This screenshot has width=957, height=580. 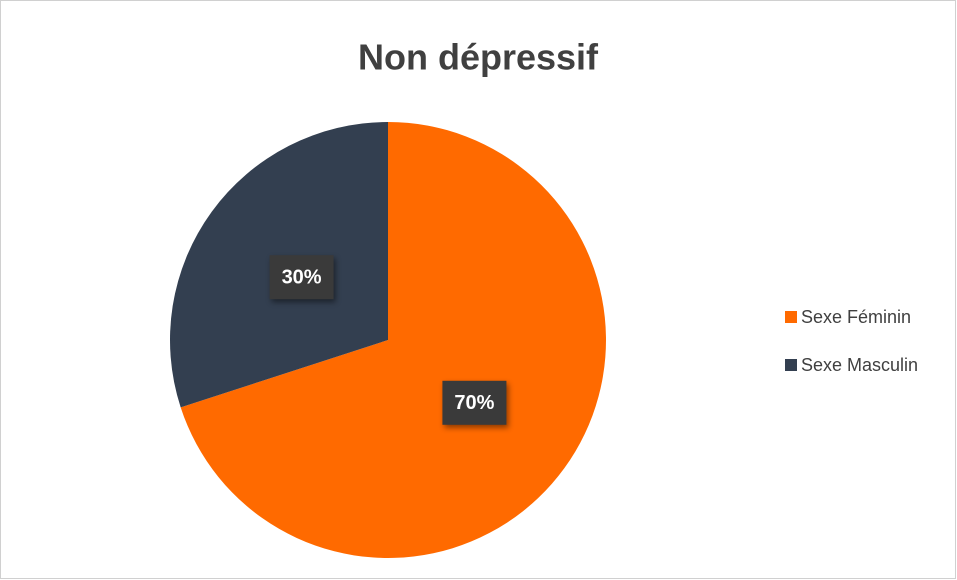 What do you see at coordinates (478, 57) in the screenshot?
I see `chart-title: Non dépressif` at bounding box center [478, 57].